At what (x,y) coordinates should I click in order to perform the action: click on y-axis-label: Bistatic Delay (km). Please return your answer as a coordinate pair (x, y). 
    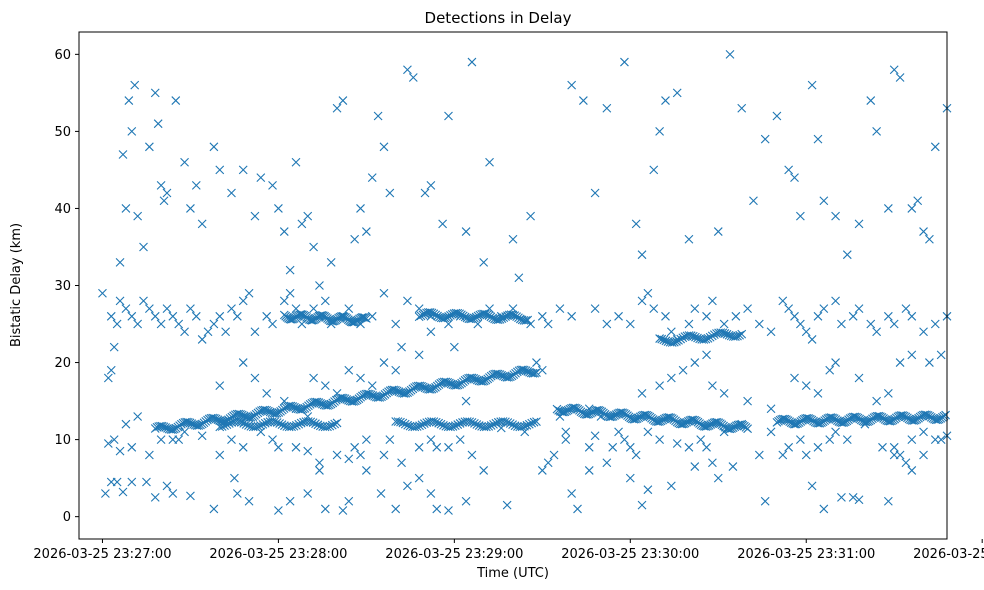
    Looking at the image, I should click on (16, 285).